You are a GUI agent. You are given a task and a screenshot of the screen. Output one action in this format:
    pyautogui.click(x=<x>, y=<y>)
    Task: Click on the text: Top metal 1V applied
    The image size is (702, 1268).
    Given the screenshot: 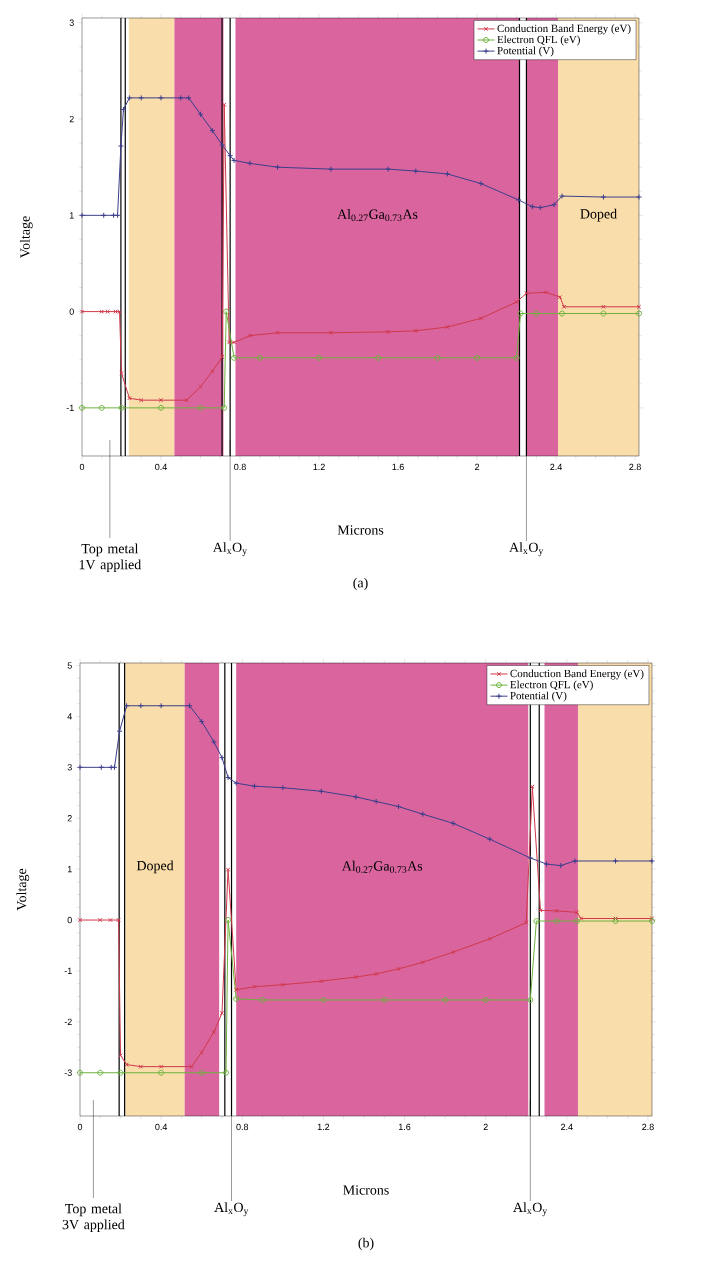 What is the action you would take?
    pyautogui.click(x=110, y=558)
    